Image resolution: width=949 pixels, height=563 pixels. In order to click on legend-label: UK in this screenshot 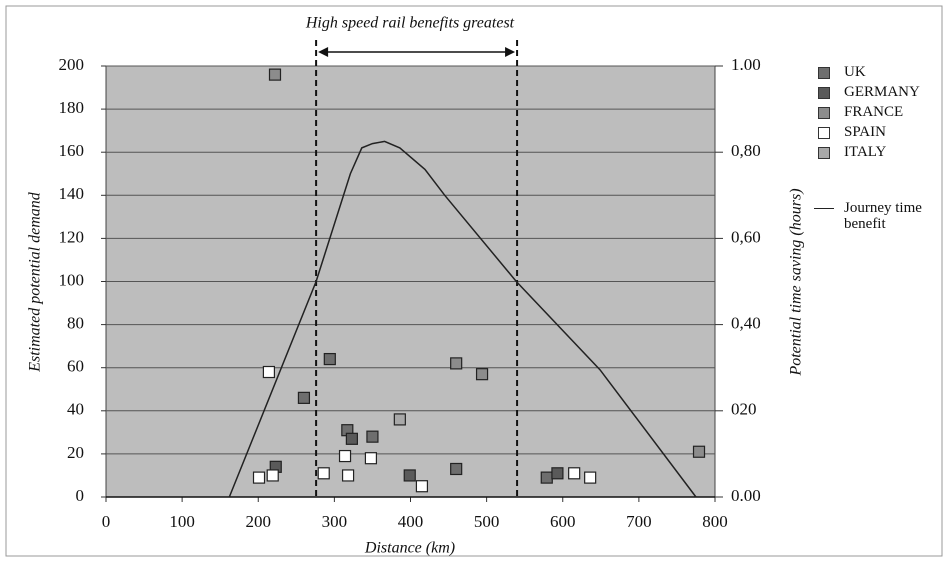, I will do `click(855, 72)`.